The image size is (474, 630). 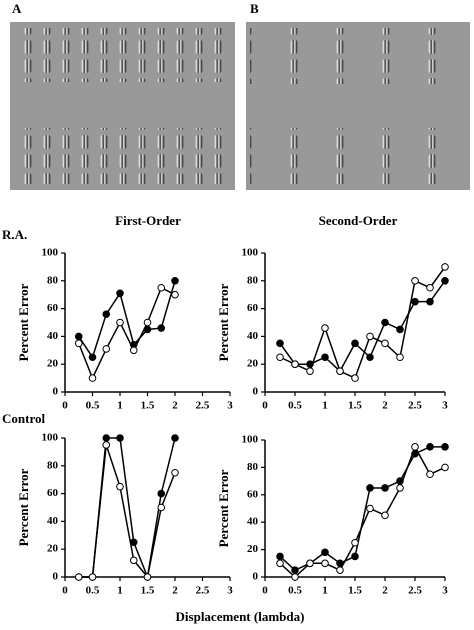 I want to click on x-axis-label: Displacement (lambda), so click(x=240, y=616).